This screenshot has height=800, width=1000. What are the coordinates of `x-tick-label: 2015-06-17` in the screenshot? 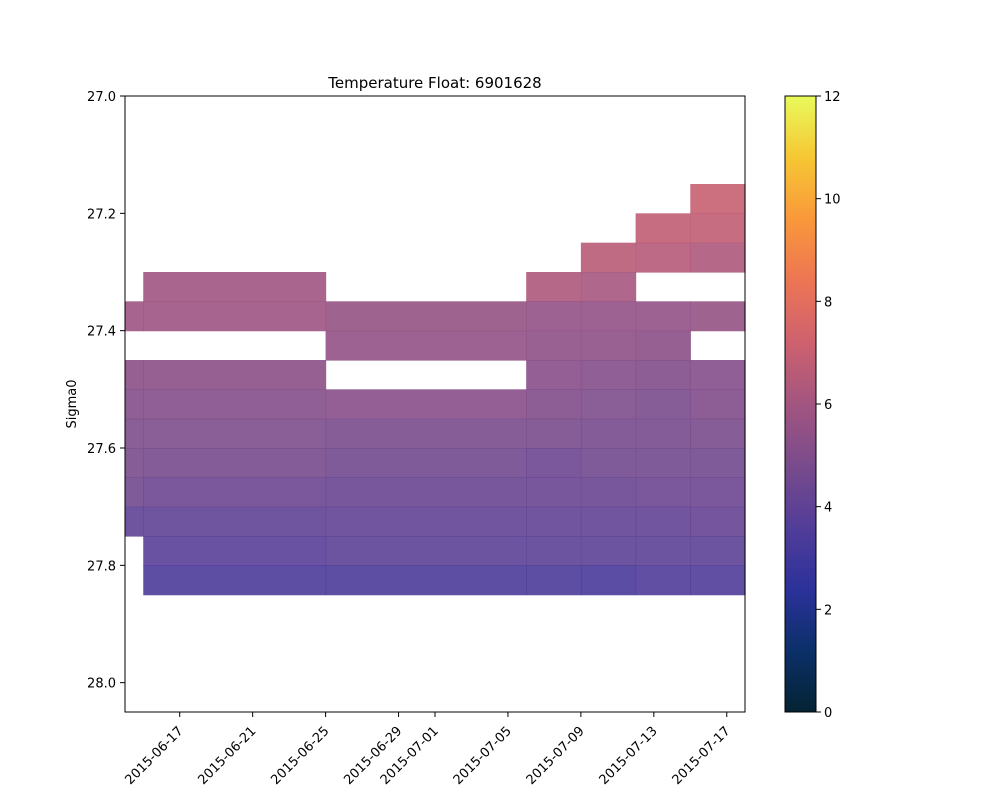 It's located at (154, 756).